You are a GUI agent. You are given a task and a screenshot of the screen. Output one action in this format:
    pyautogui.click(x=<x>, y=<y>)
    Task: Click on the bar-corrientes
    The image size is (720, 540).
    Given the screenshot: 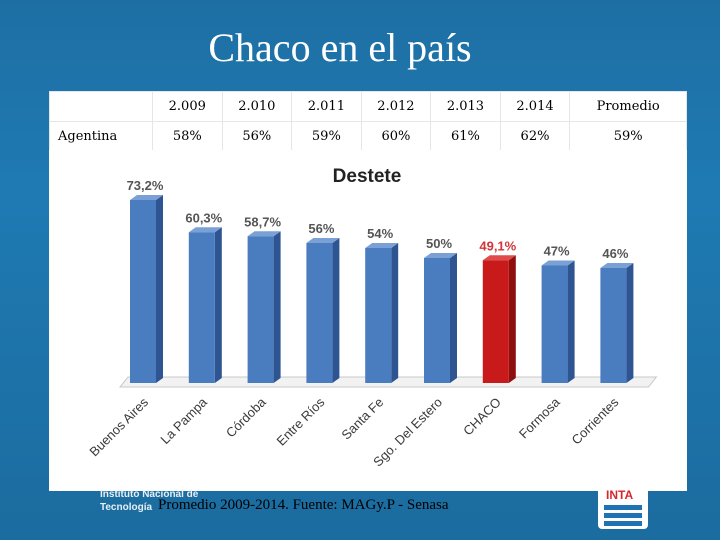 What is the action you would take?
    pyautogui.click(x=613, y=325)
    